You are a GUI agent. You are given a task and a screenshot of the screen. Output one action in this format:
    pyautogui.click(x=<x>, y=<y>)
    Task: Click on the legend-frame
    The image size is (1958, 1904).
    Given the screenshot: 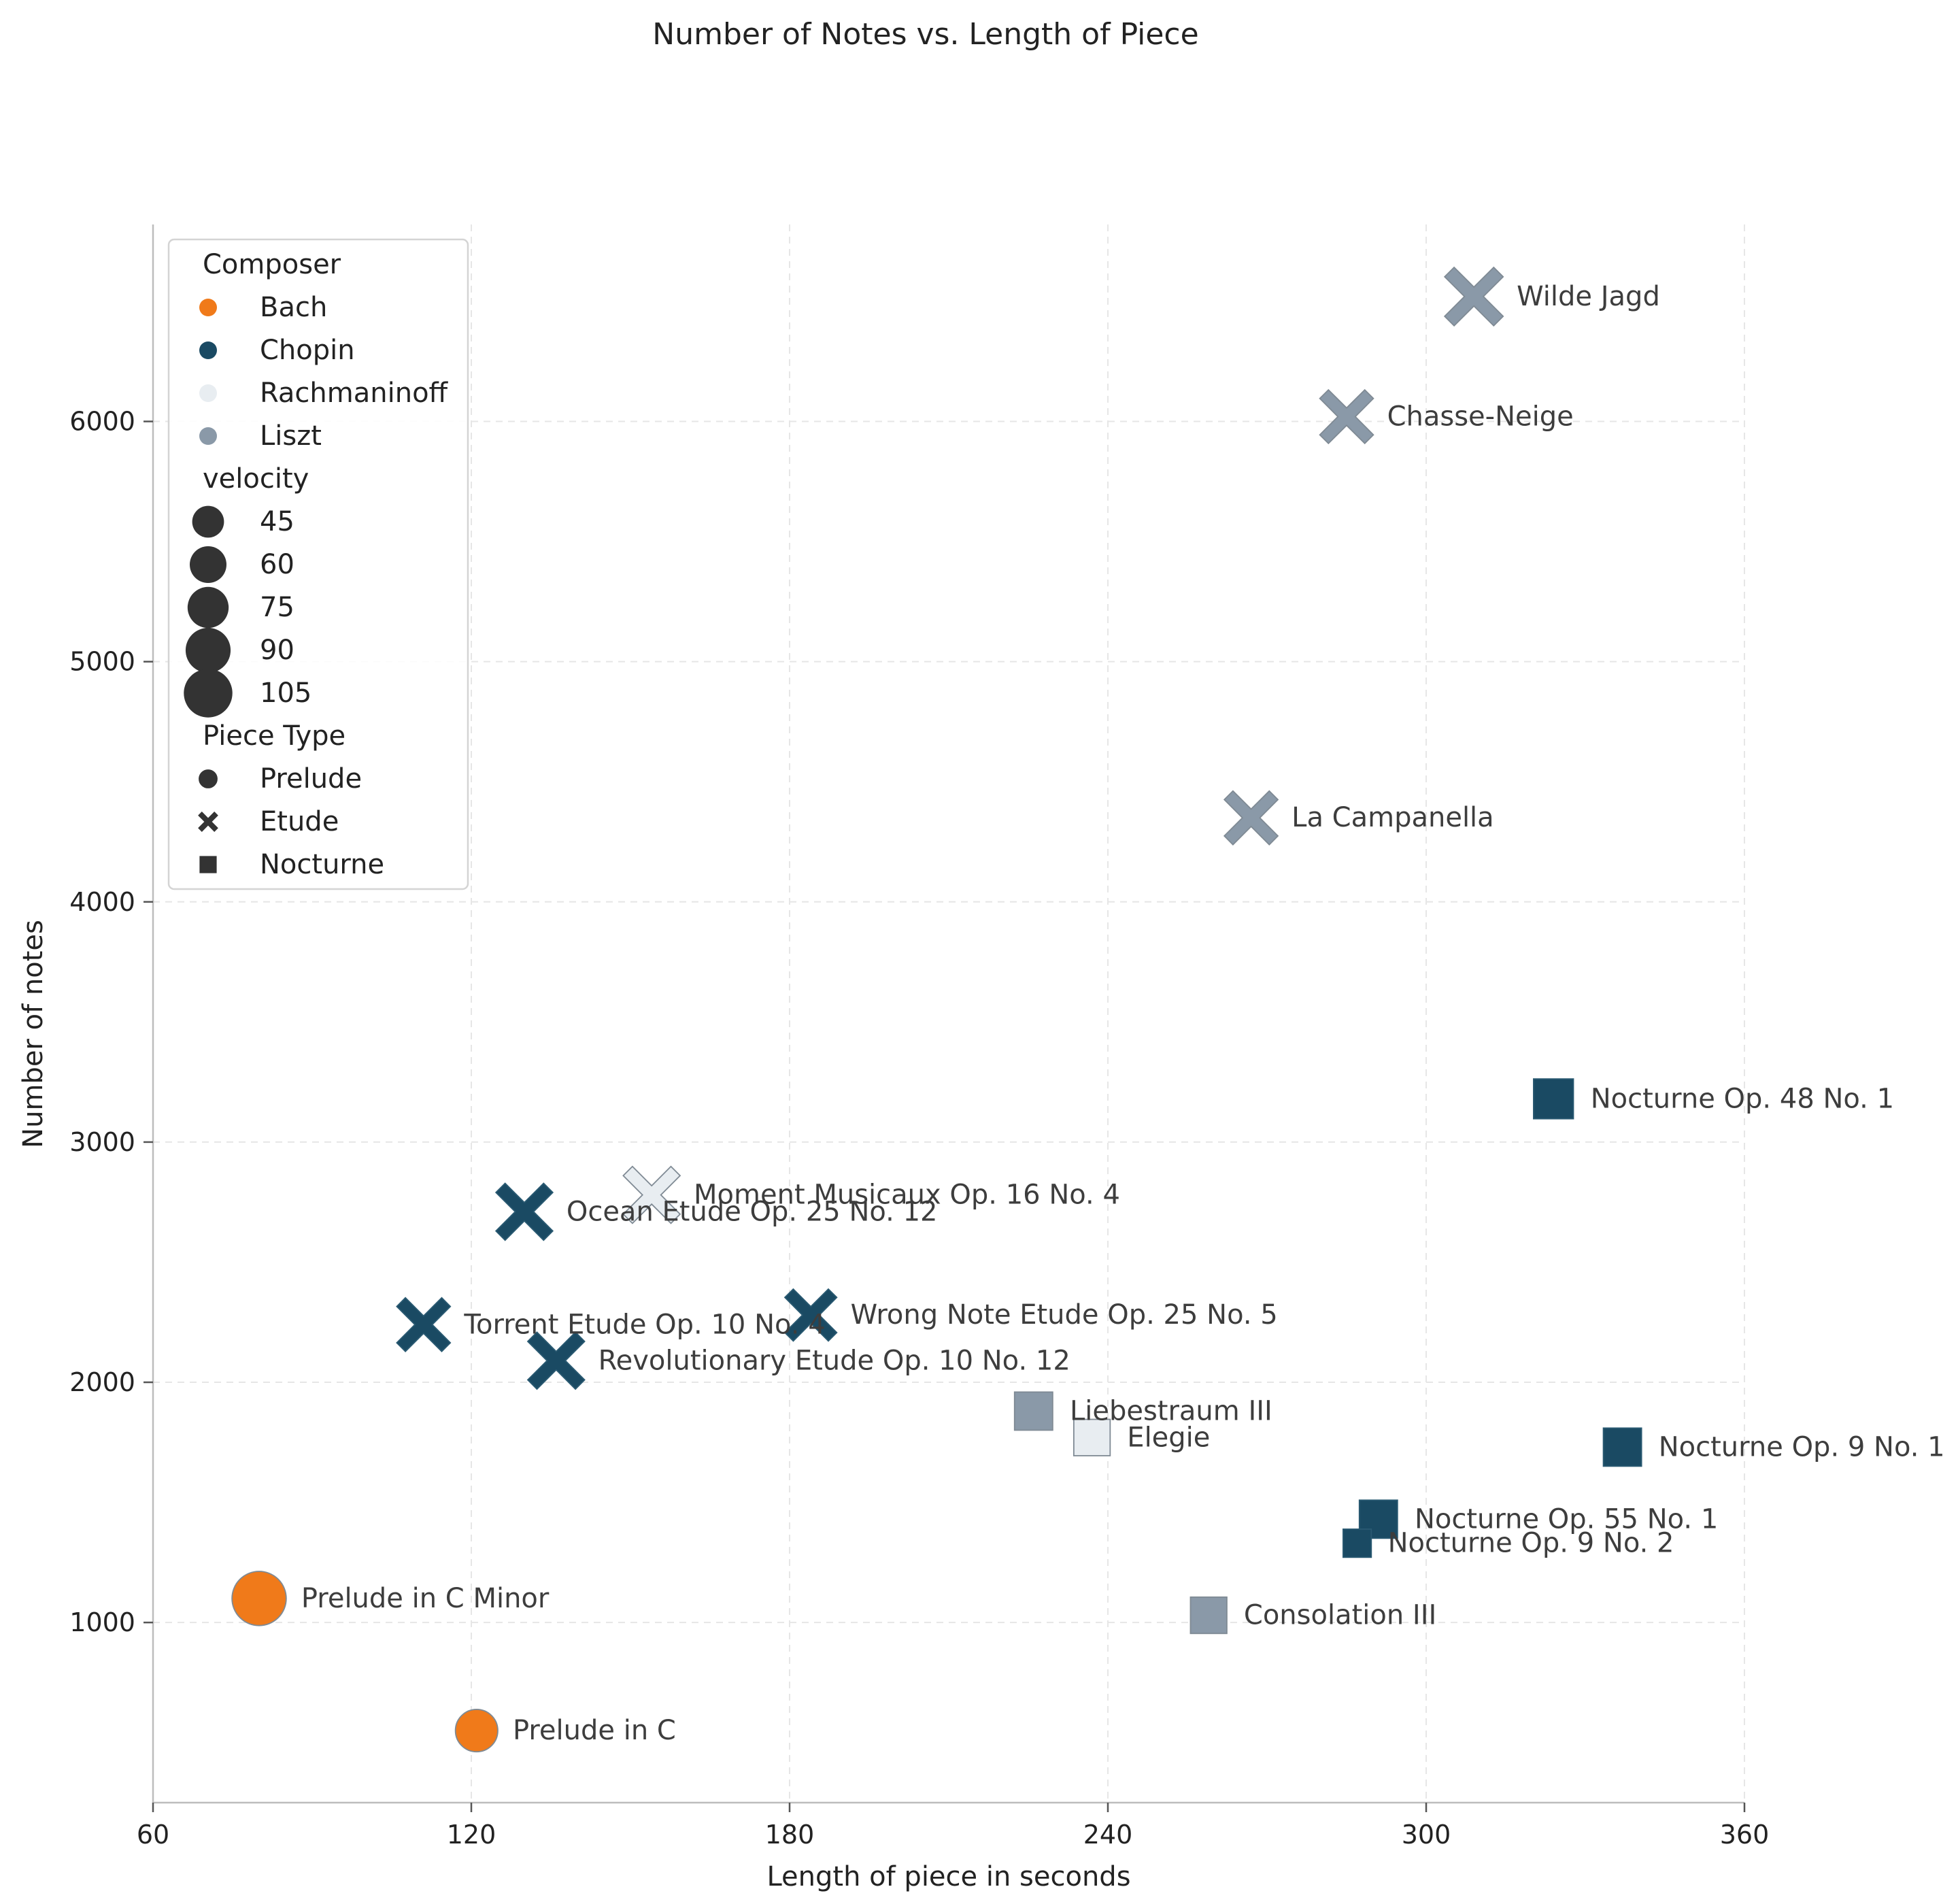 What is the action you would take?
    pyautogui.click(x=318, y=564)
    